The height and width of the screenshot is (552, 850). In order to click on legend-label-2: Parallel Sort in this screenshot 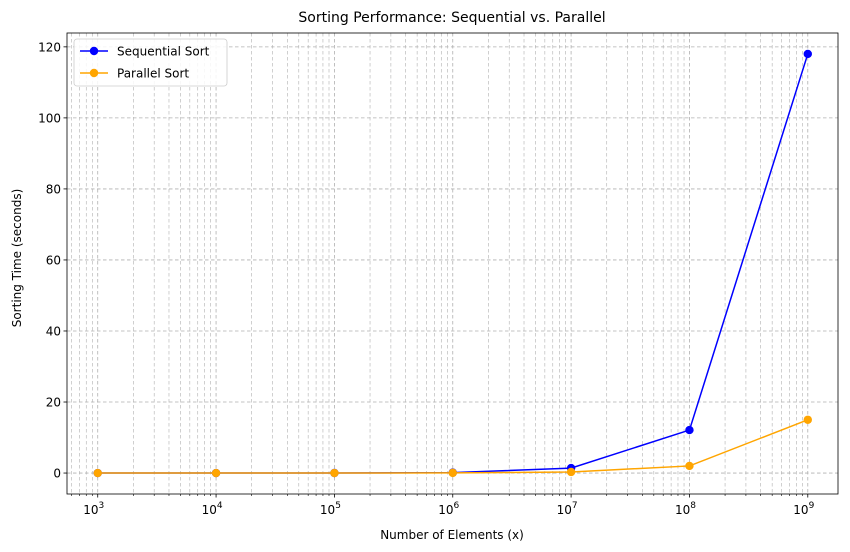, I will do `click(153, 74)`.